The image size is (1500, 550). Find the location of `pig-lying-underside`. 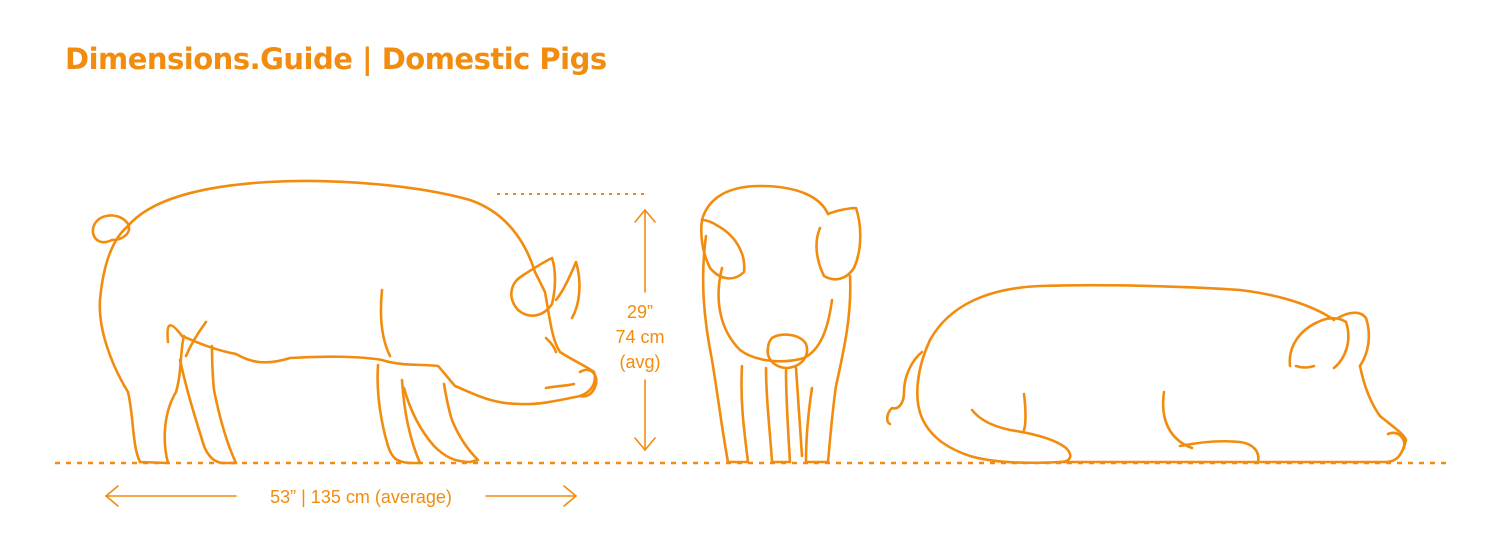

pig-lying-underside is located at coordinates (1152, 401).